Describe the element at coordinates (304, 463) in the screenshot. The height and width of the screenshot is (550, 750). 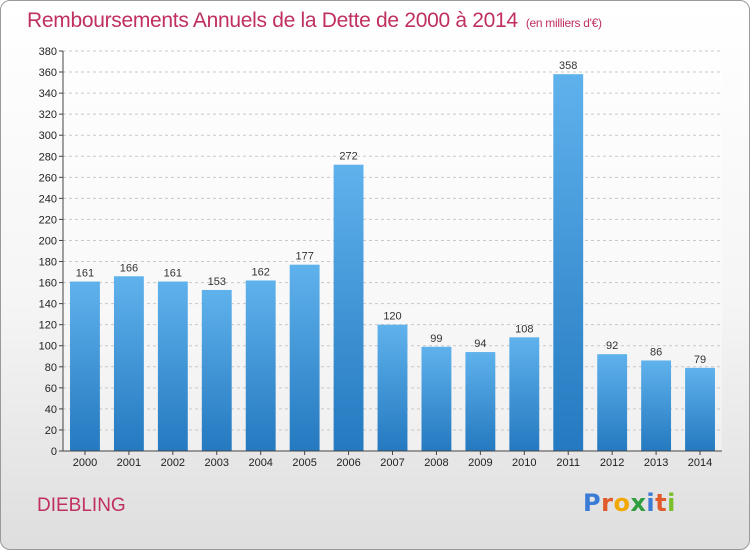
I see `x-tick-label: 2005` at that location.